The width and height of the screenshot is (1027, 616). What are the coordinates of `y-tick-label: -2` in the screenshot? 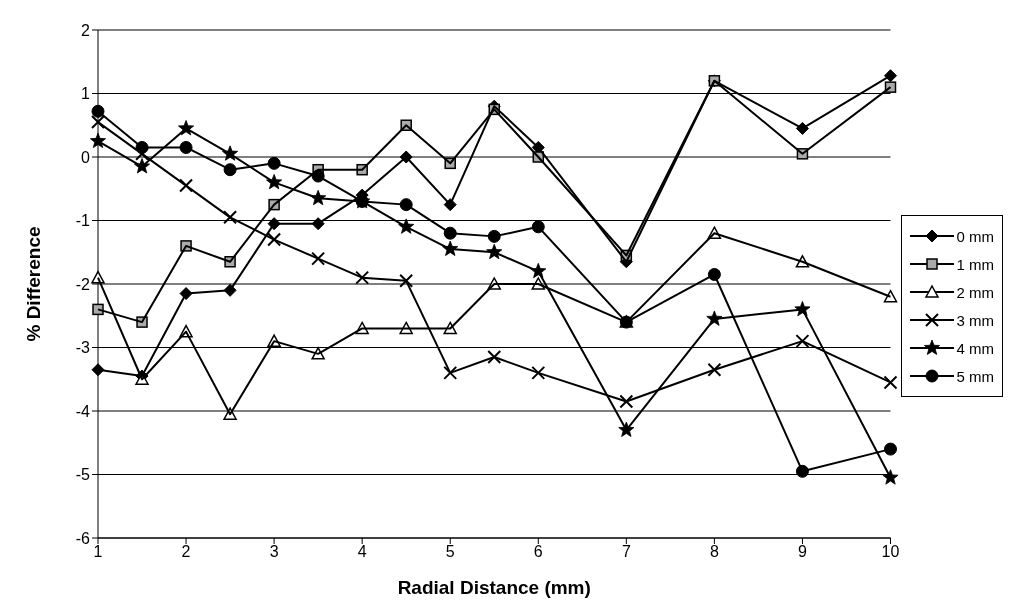 It's located at (83, 284).